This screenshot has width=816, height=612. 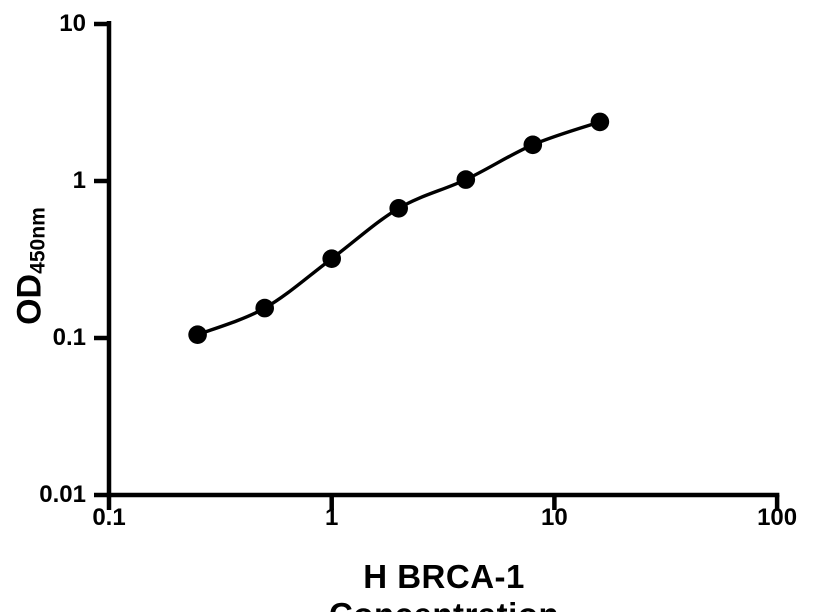 I want to click on x-tick-label: 10, so click(x=554, y=517).